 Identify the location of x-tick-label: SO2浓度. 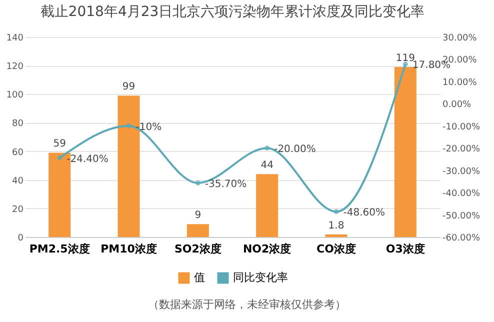
(198, 249).